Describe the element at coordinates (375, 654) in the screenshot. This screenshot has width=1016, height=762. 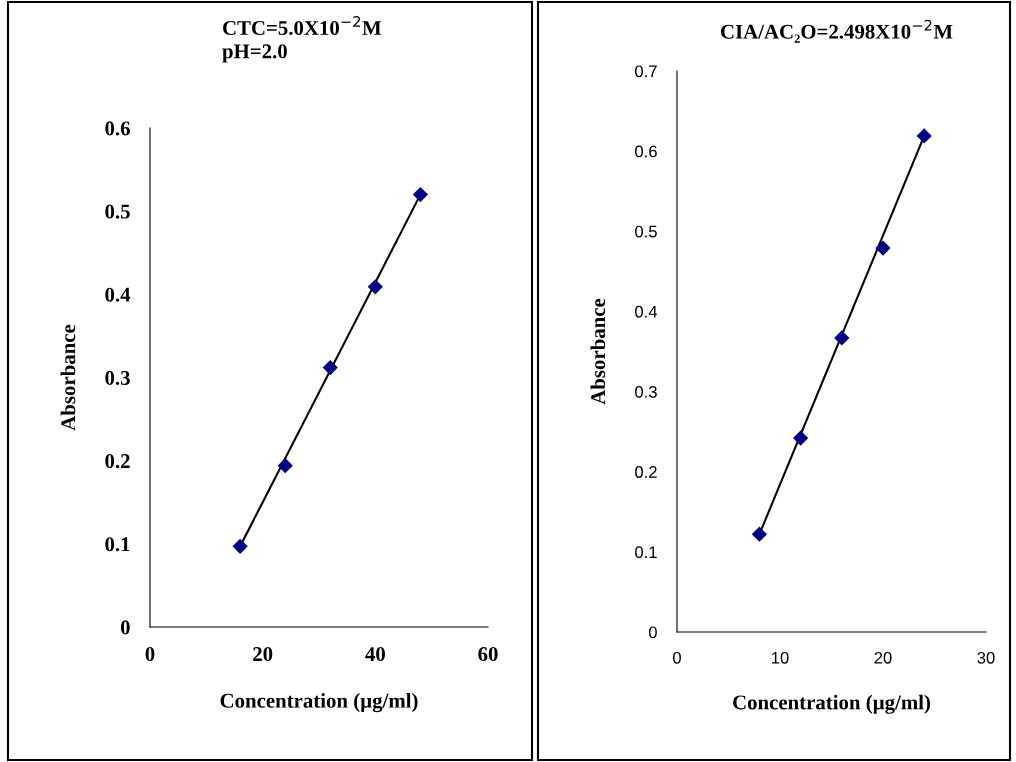
I see `x-tick-label: 40` at that location.